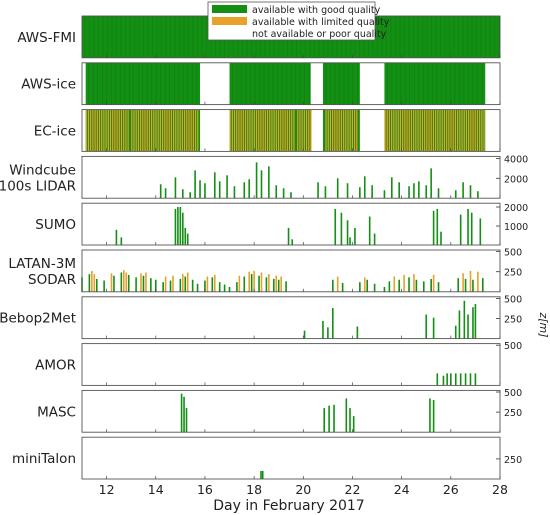 The width and height of the screenshot is (550, 515). I want to click on panel-label: AWS-FMI, so click(46, 38).